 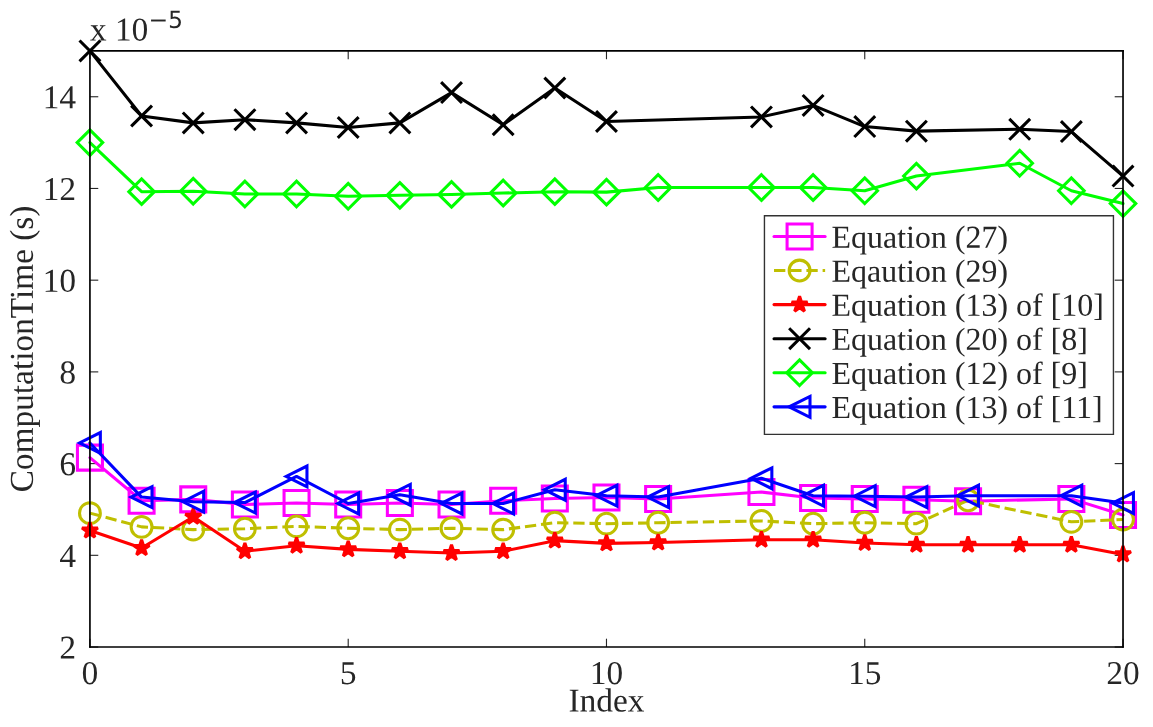 What do you see at coordinates (607, 700) in the screenshot?
I see `x-axis-title: Index` at bounding box center [607, 700].